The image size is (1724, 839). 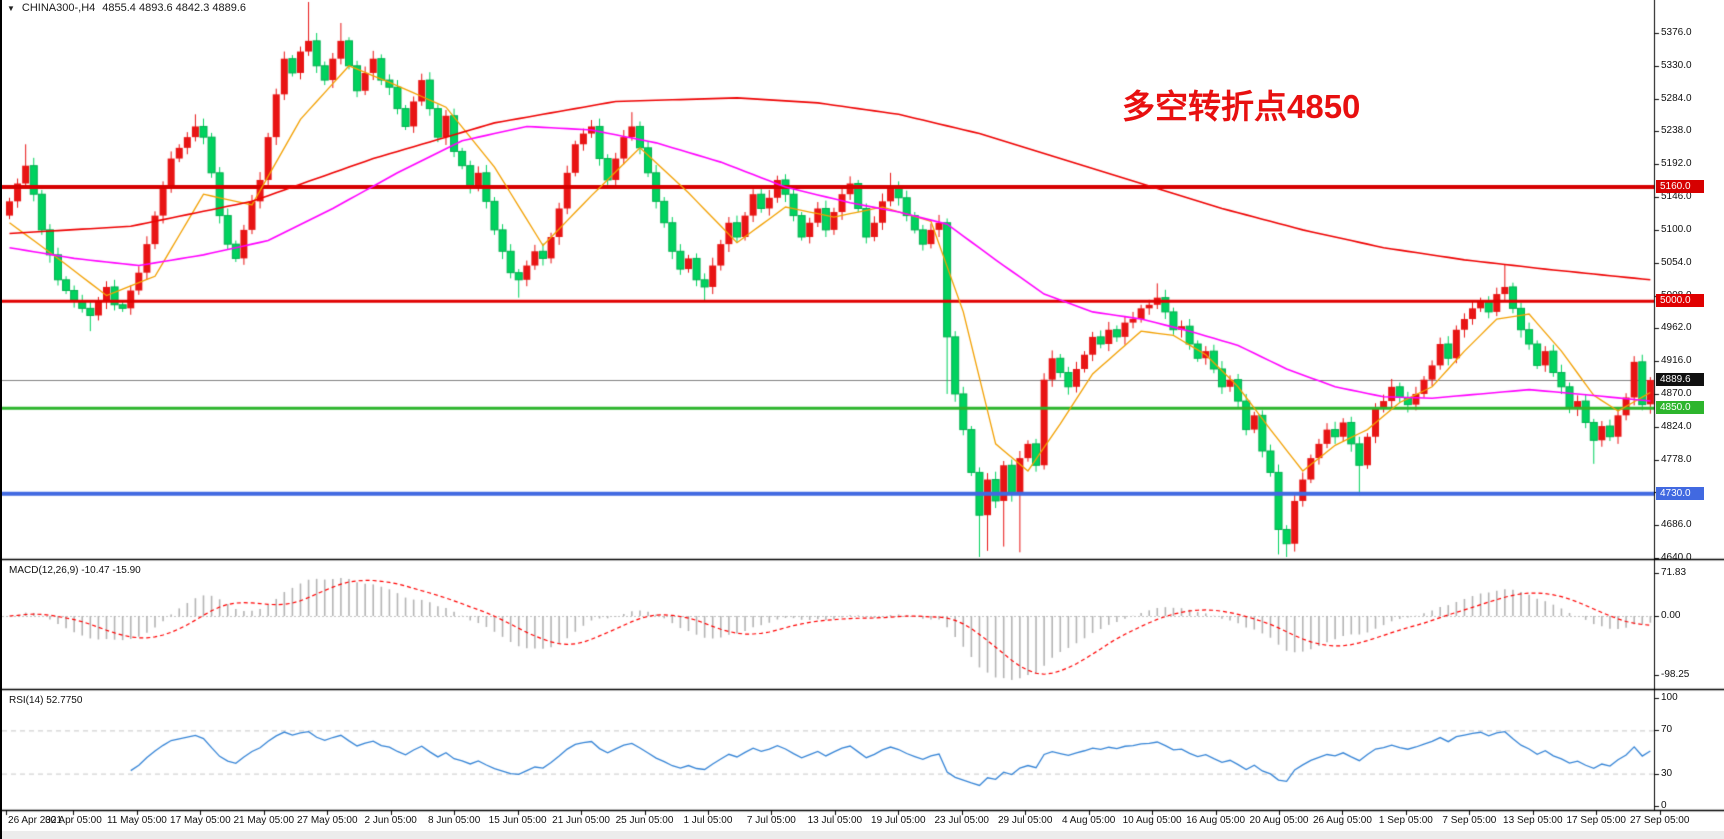 What do you see at coordinates (1659, 820) in the screenshot?
I see `time-axis-label: 27 Sep 05:00` at bounding box center [1659, 820].